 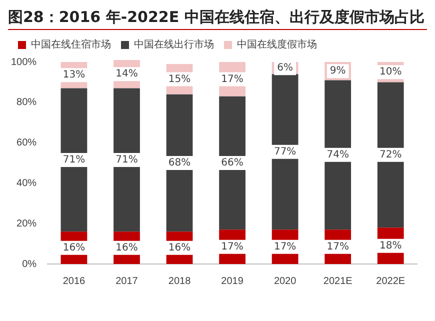 What do you see at coordinates (337, 155) in the screenshot?
I see `data-label: 74%` at bounding box center [337, 155].